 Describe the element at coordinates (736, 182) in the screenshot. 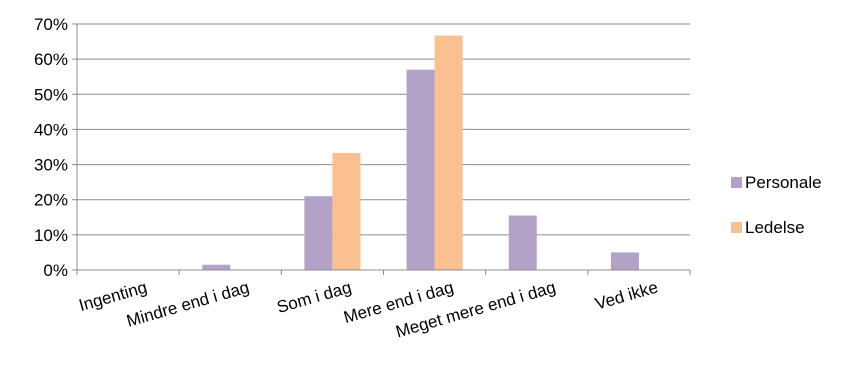

I see `legend-swatch-personale` at that location.